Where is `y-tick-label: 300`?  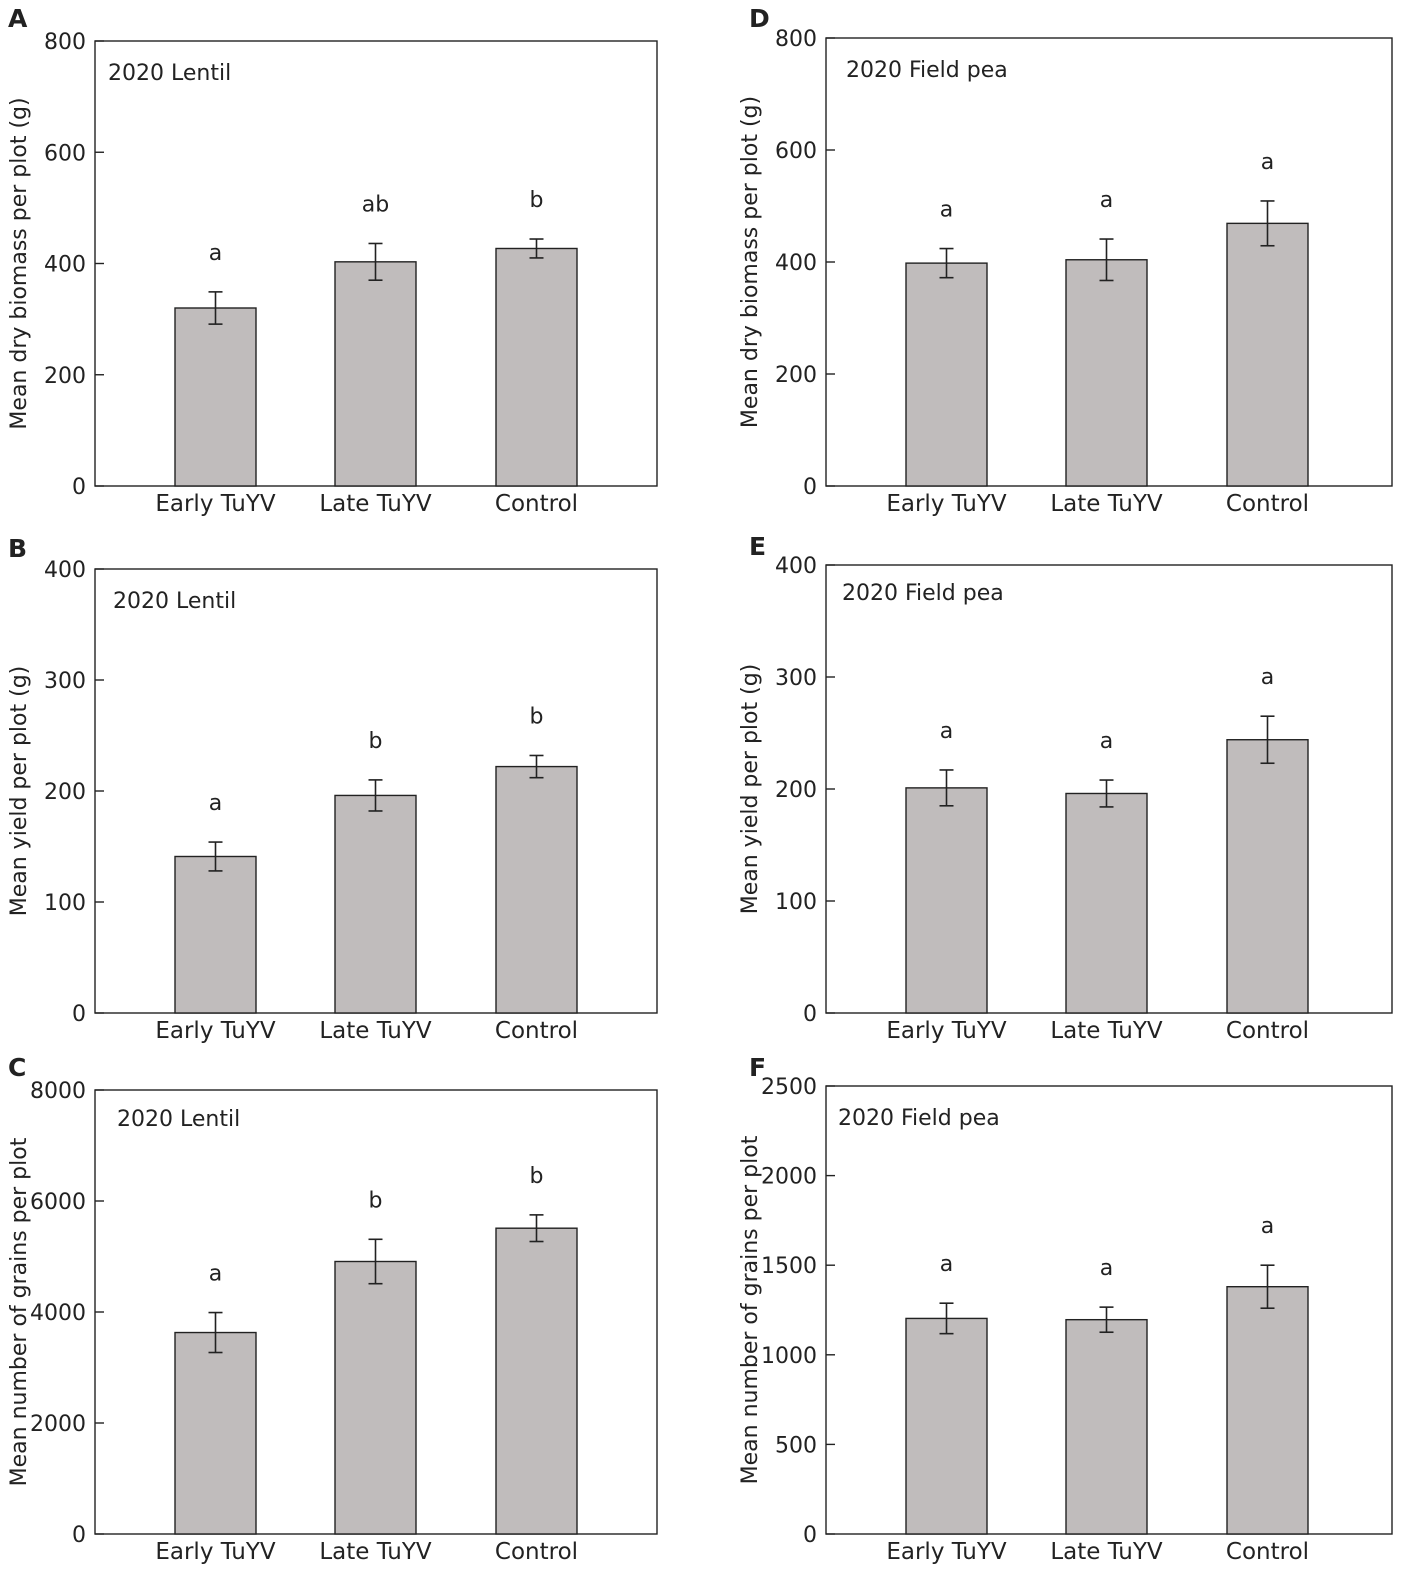
y-tick-label: 300 is located at coordinates (65, 681).